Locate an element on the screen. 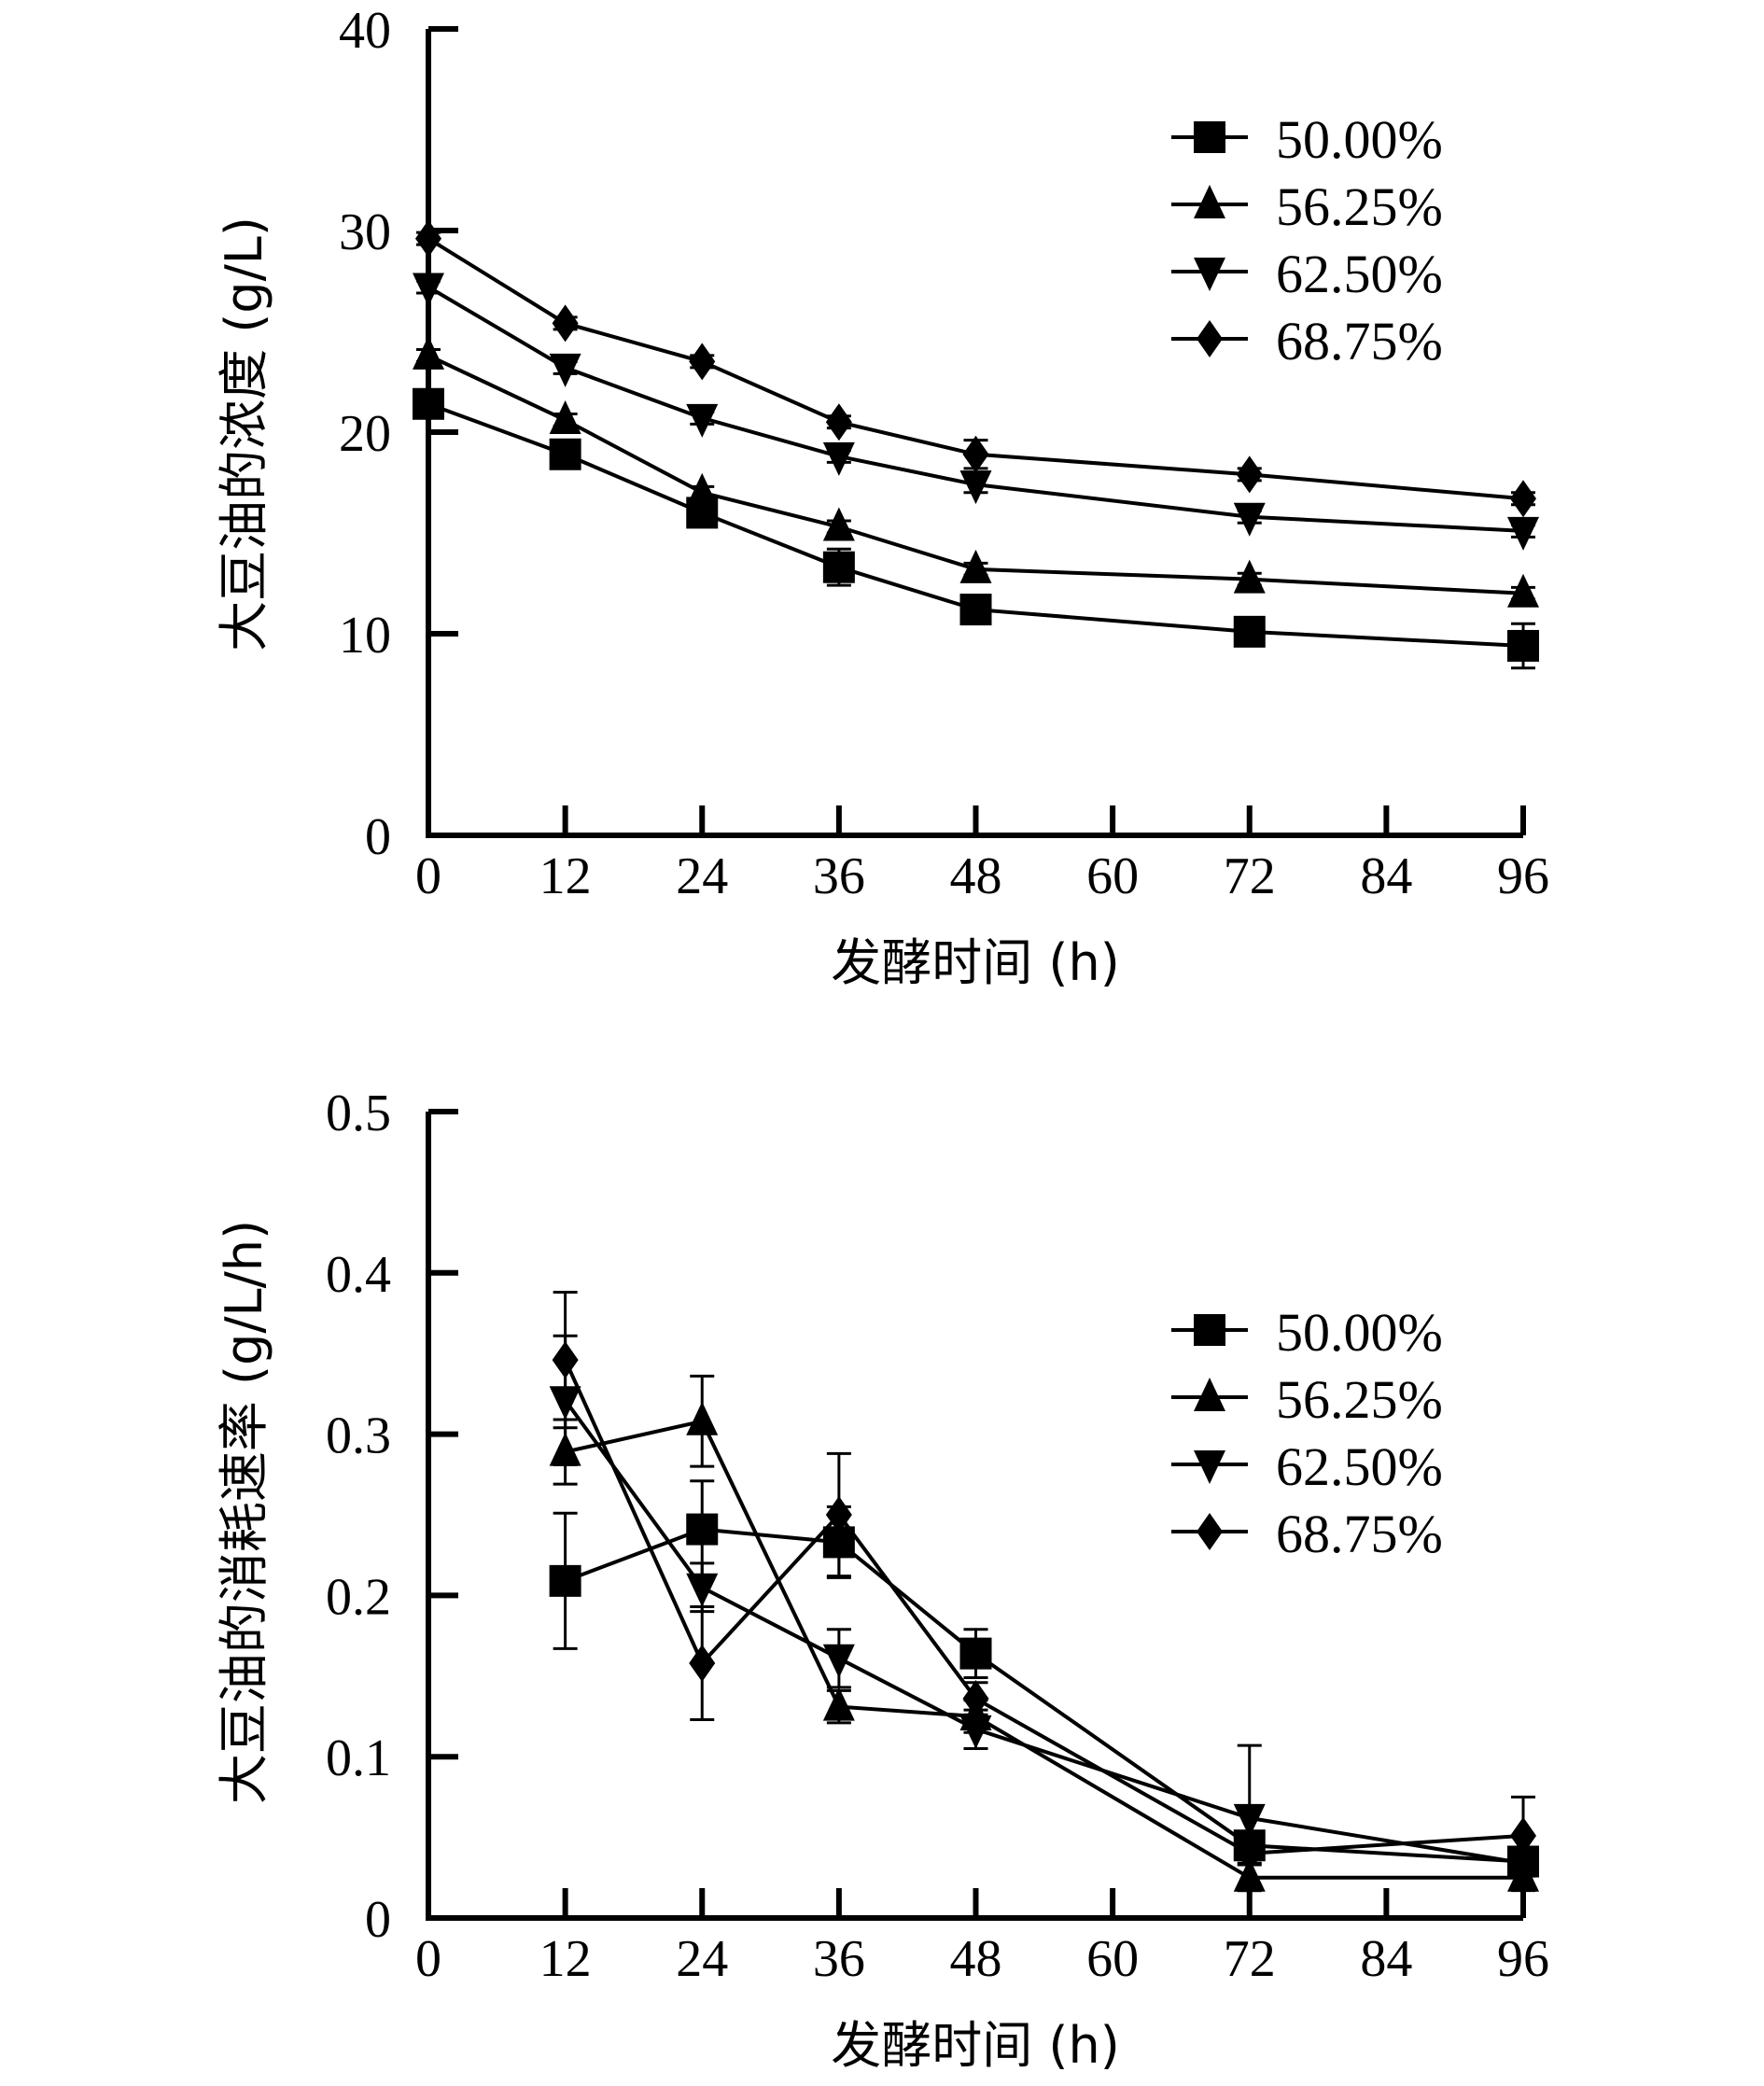  legend-item: 62.50% is located at coordinates (1307, 1466).